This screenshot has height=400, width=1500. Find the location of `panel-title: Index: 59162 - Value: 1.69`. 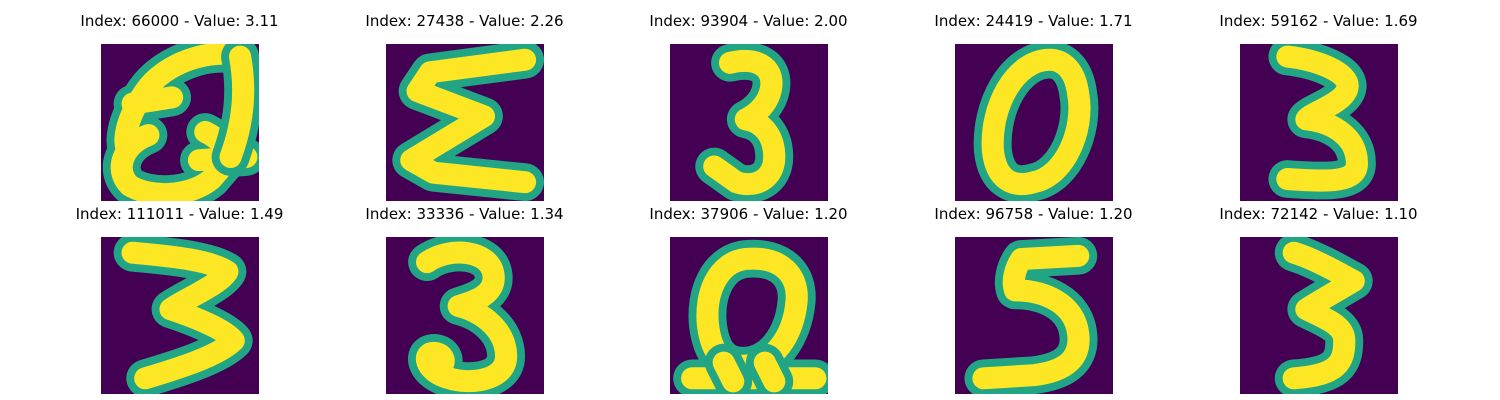

panel-title: Index: 59162 - Value: 1.69 is located at coordinates (1318, 21).